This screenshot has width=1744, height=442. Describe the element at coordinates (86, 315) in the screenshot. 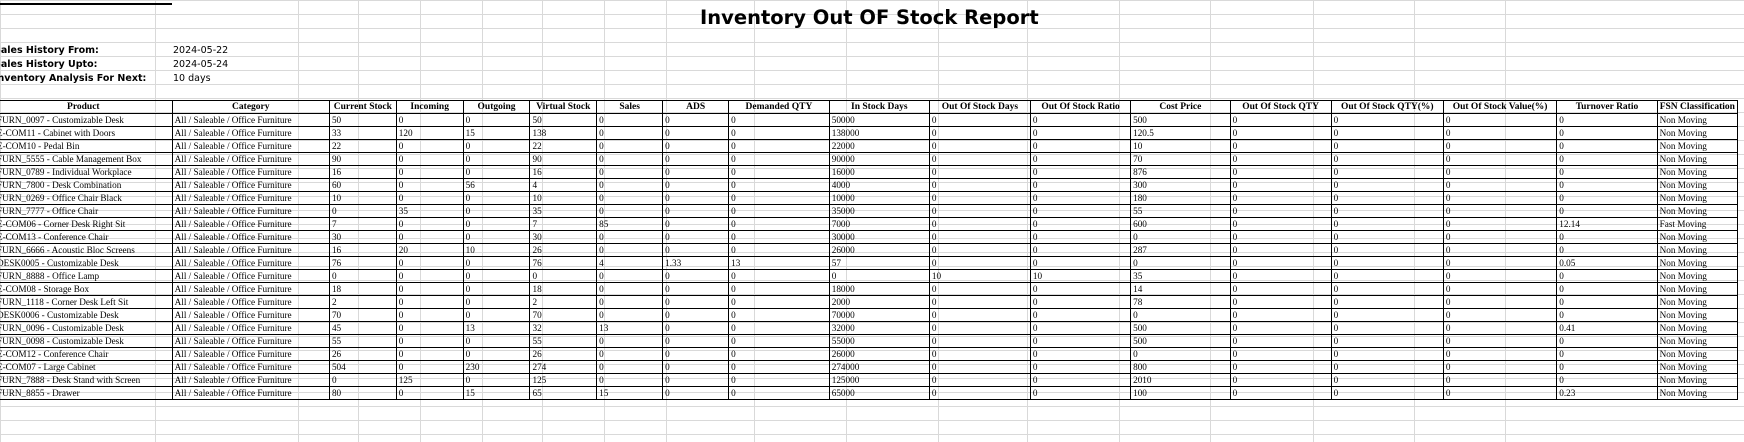

I see `cell-product: DESK0006 - Customizable Desk` at that location.